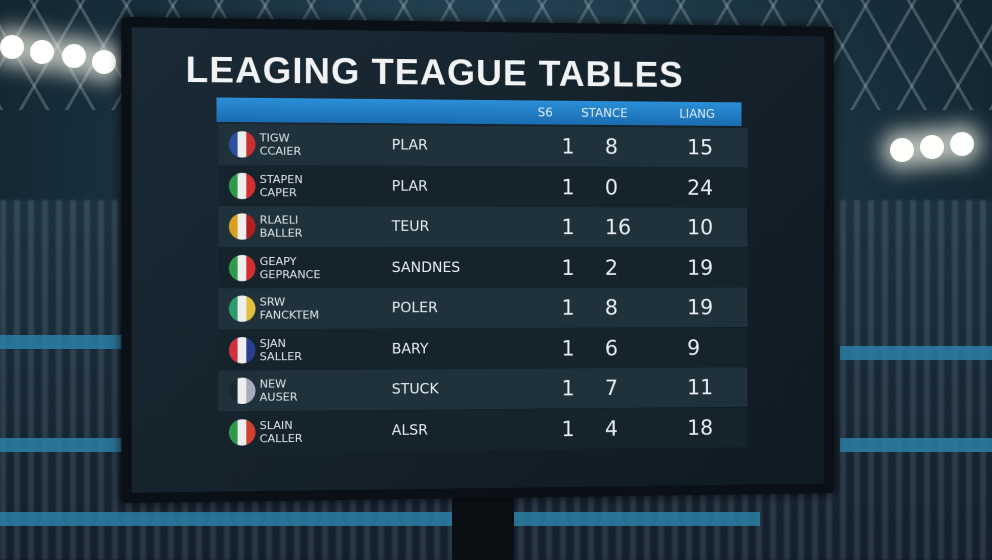 This screenshot has width=992, height=560. Describe the element at coordinates (483, 349) in the screenshot. I see `table-row: SJAN SALLER BARY 1 6 9` at that location.